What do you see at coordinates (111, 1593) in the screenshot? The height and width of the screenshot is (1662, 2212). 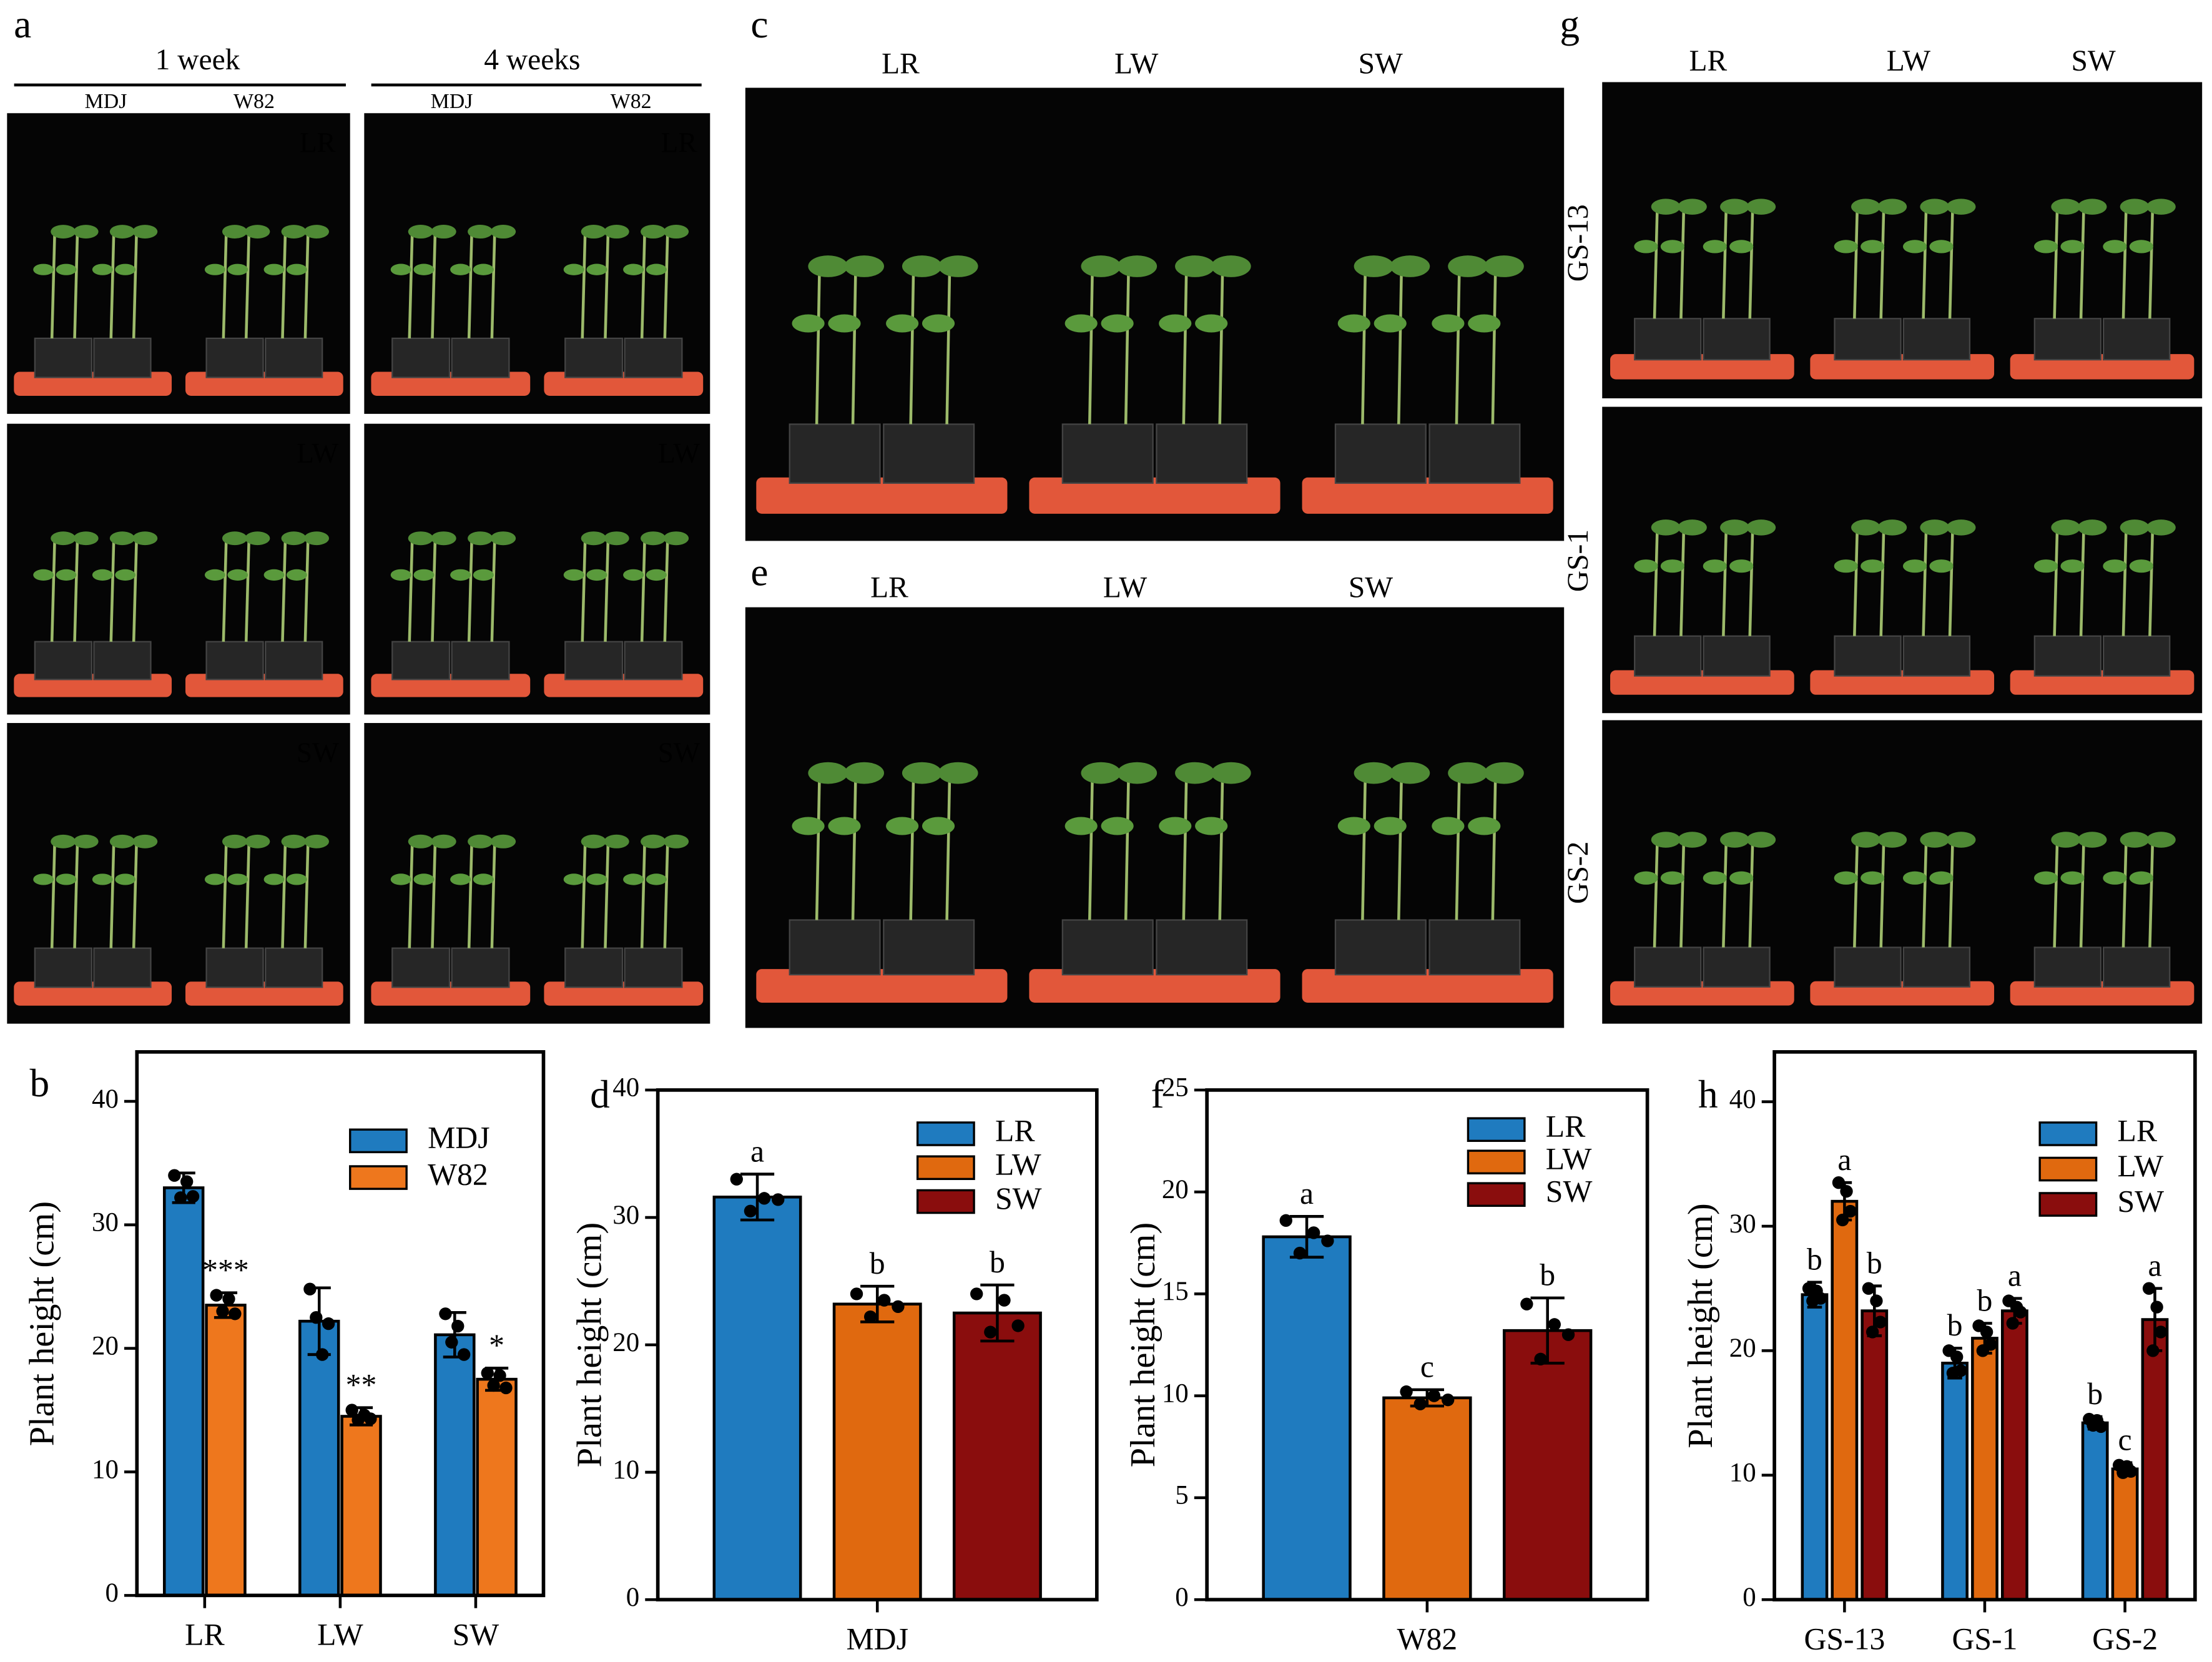 I see `y-tick-label: 0` at bounding box center [111, 1593].